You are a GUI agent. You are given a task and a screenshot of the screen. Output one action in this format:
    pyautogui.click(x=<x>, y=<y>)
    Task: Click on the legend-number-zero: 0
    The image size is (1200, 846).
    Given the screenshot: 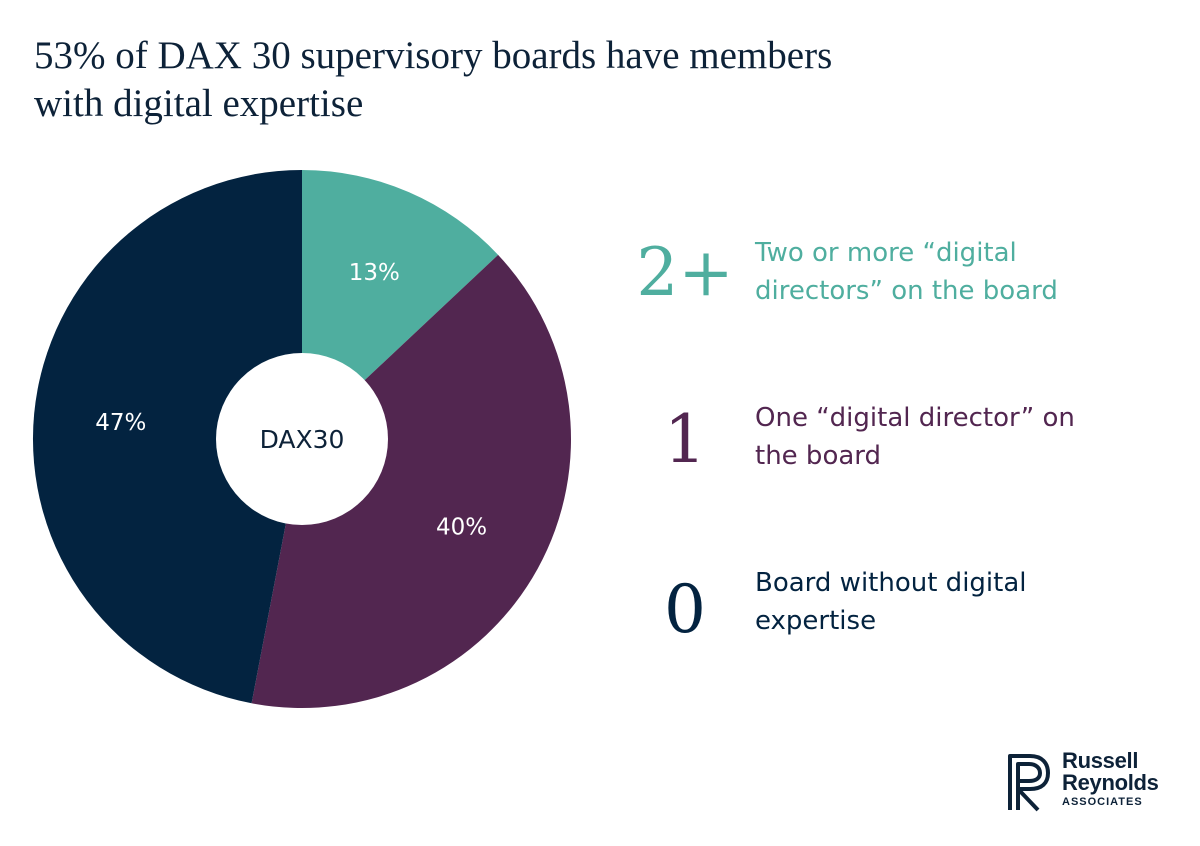 What is the action you would take?
    pyautogui.click(x=685, y=609)
    